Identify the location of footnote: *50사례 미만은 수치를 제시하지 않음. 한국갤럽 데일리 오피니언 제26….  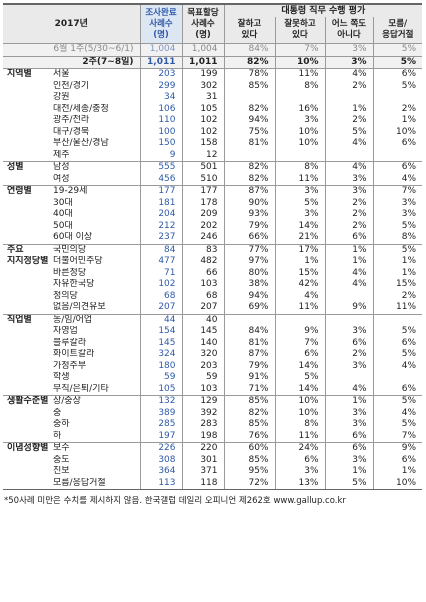
(175, 501).